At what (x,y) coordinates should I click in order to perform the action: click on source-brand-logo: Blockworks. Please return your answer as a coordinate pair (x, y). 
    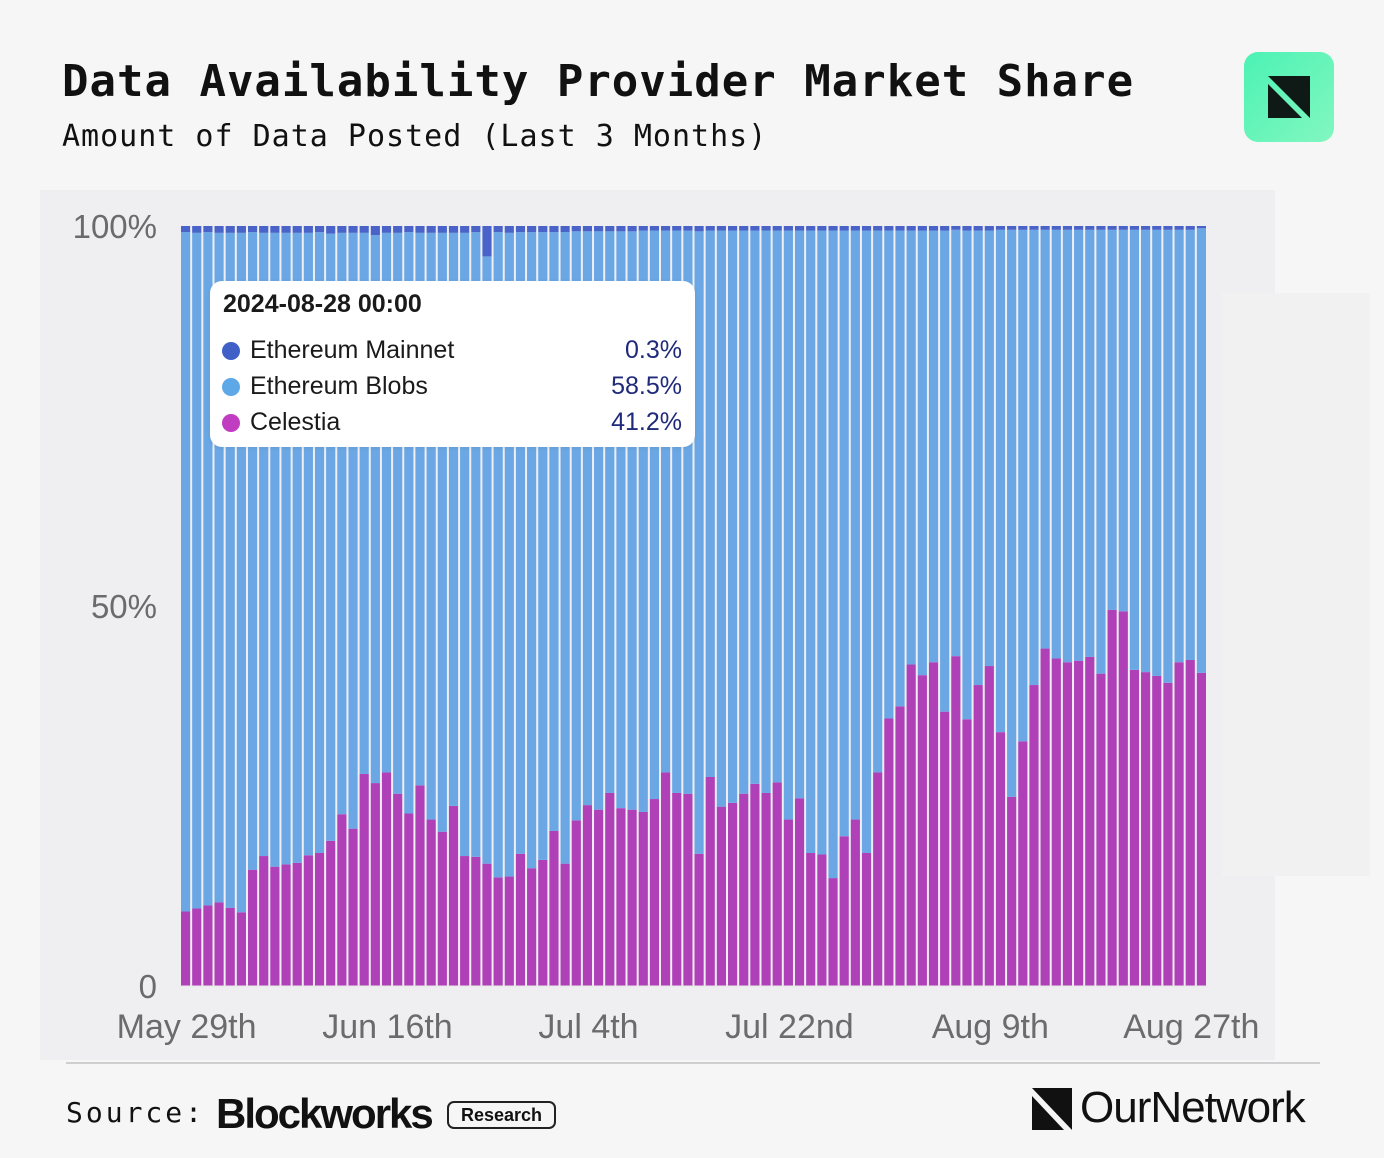
    Looking at the image, I should click on (325, 1113).